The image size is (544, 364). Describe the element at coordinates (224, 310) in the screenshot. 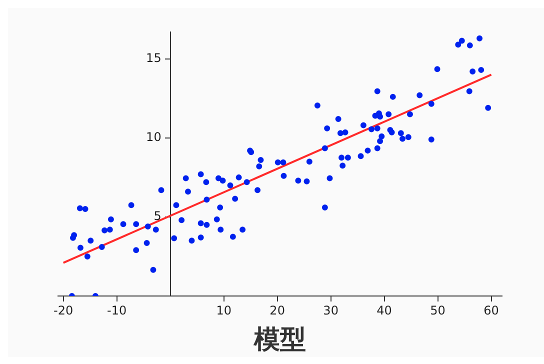

I see `x-tick-label: 10` at that location.